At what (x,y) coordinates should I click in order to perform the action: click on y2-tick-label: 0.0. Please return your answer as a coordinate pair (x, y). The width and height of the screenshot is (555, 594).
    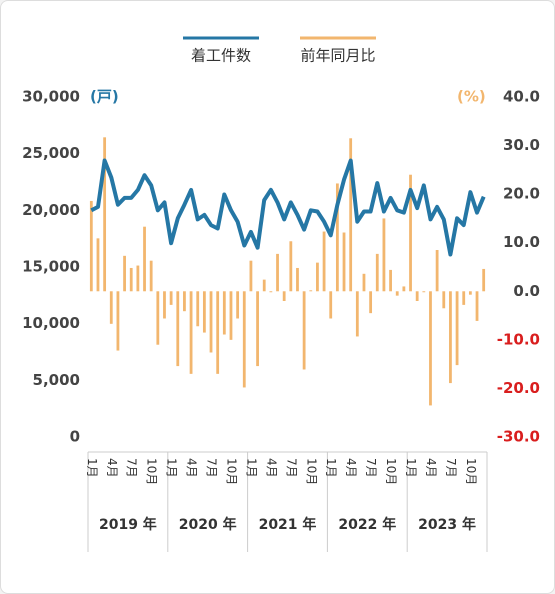
    Looking at the image, I should click on (526, 291).